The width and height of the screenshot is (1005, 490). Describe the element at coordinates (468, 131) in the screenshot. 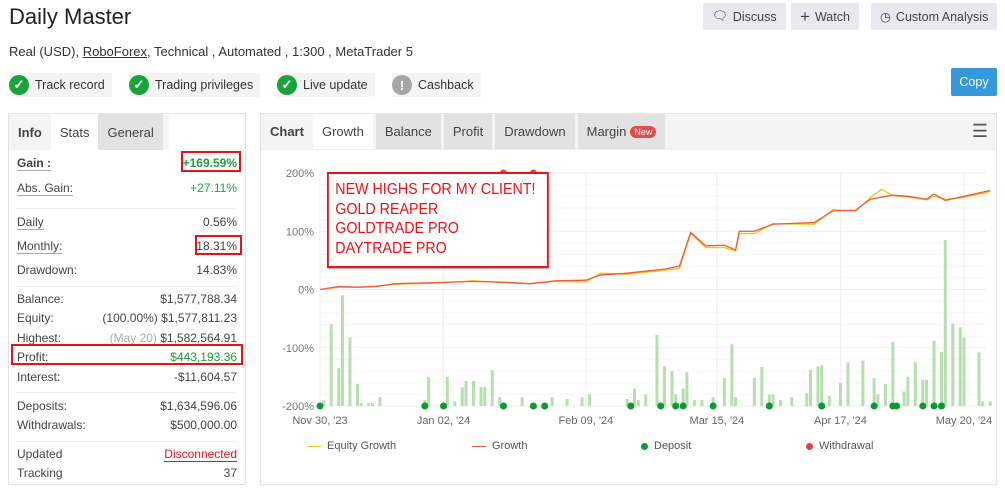

I see `tab-profit: Profit` at that location.